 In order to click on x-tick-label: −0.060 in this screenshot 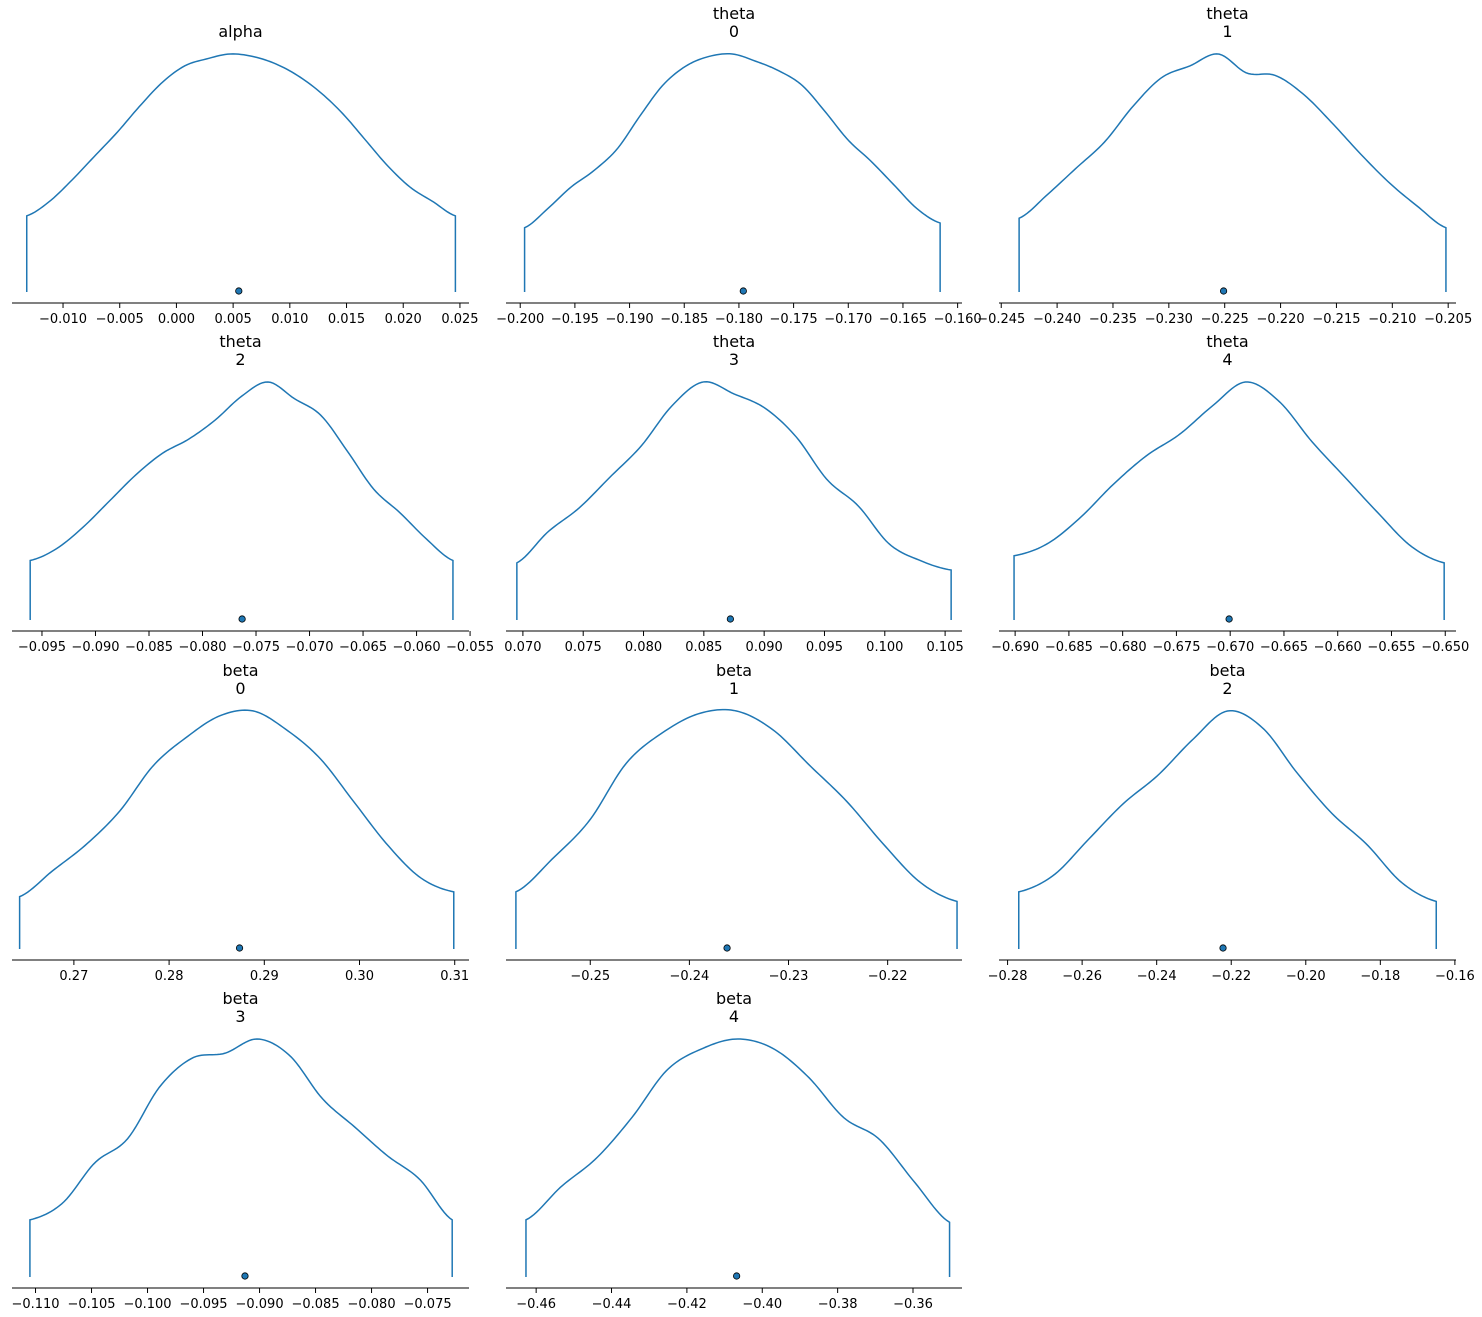, I will do `click(417, 647)`.